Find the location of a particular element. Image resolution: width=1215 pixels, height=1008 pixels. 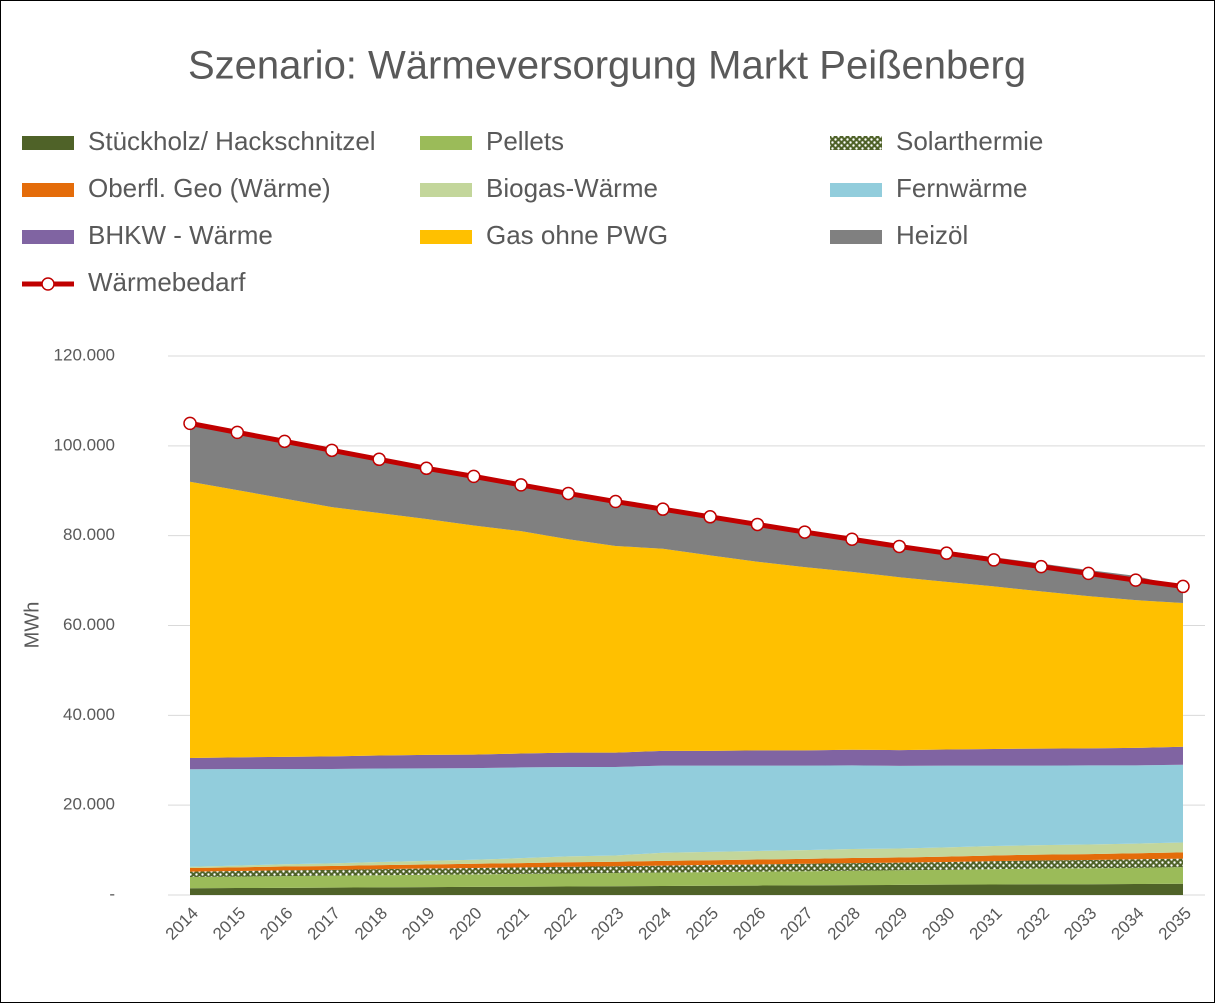

y-tick-label: 40.000 is located at coordinates (89, 714).